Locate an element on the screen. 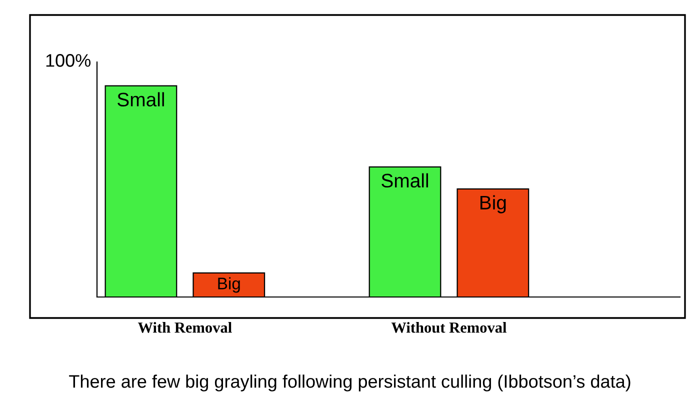  series-label: Small is located at coordinates (141, 99).